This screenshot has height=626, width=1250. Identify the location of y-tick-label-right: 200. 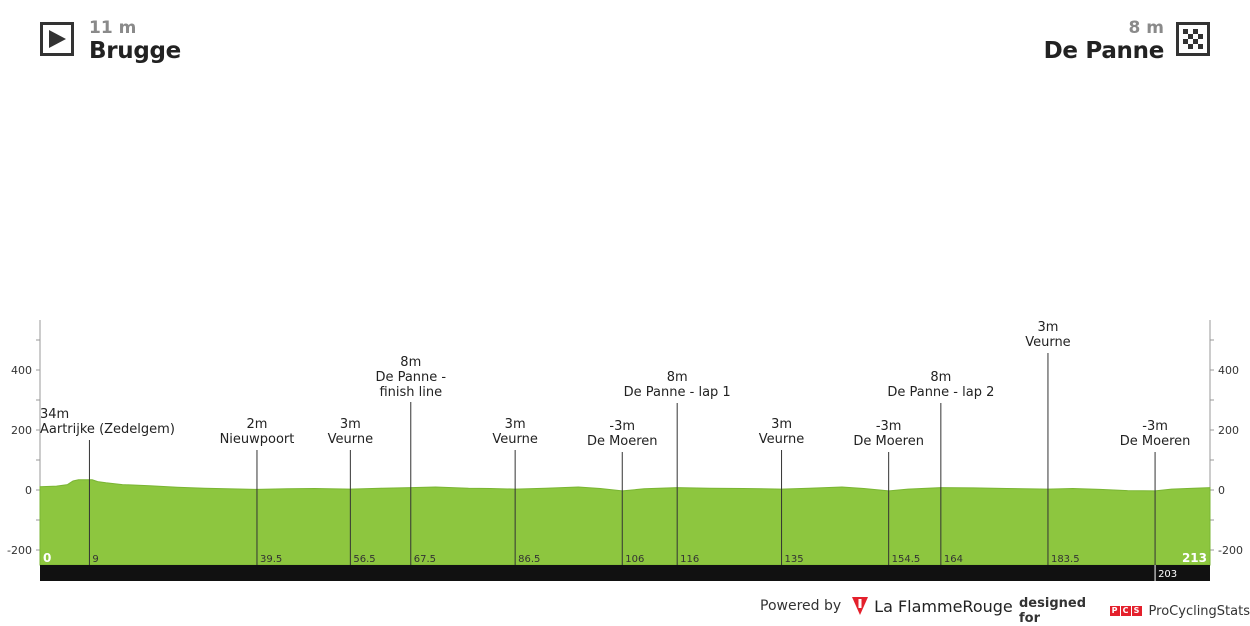
(1228, 430).